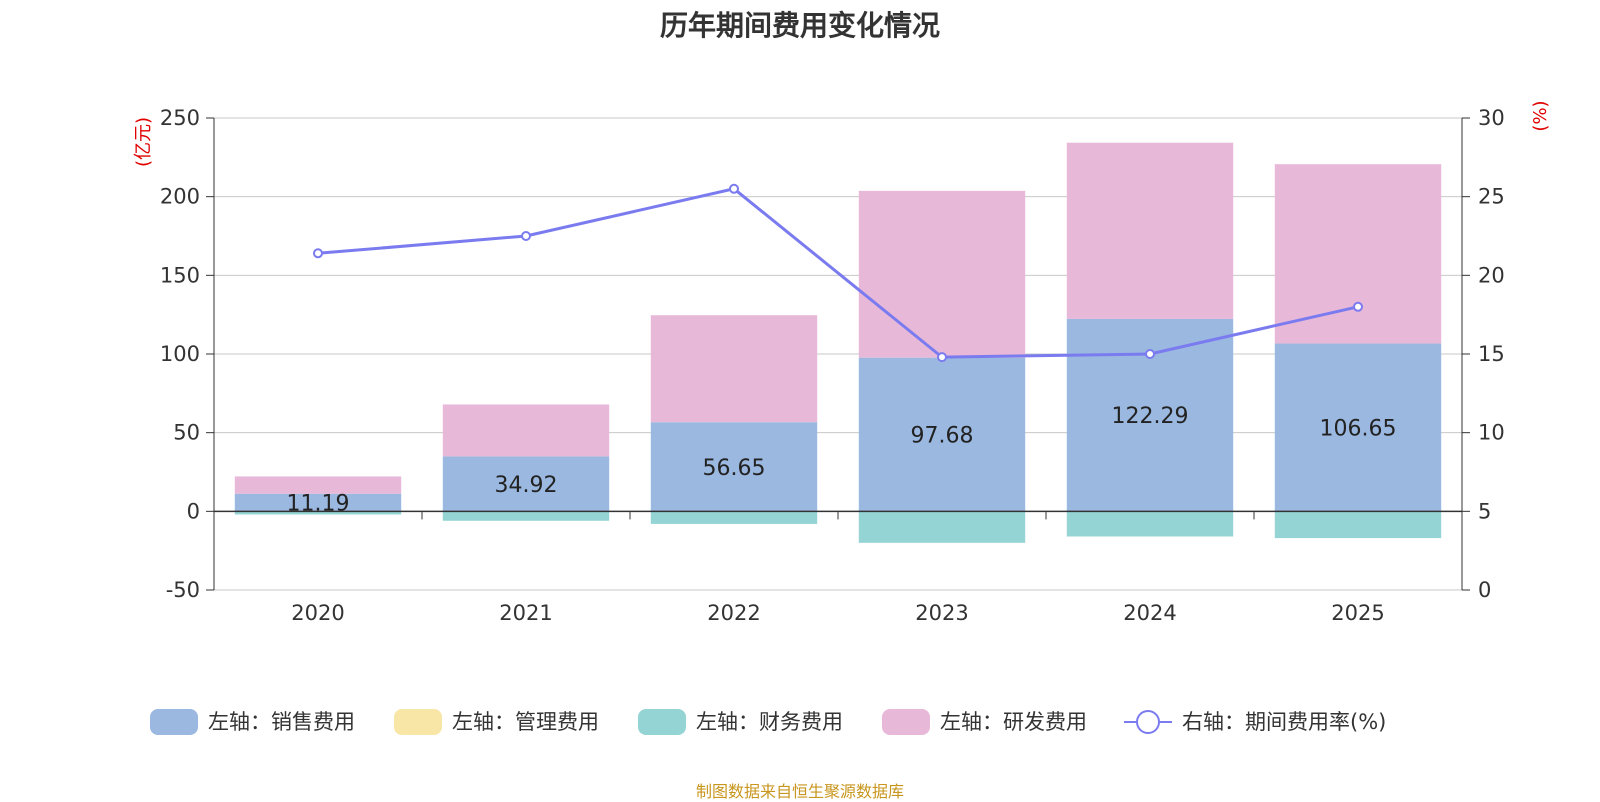 The image size is (1600, 802). I want to click on right-axis-tick-label: 20, so click(1491, 275).